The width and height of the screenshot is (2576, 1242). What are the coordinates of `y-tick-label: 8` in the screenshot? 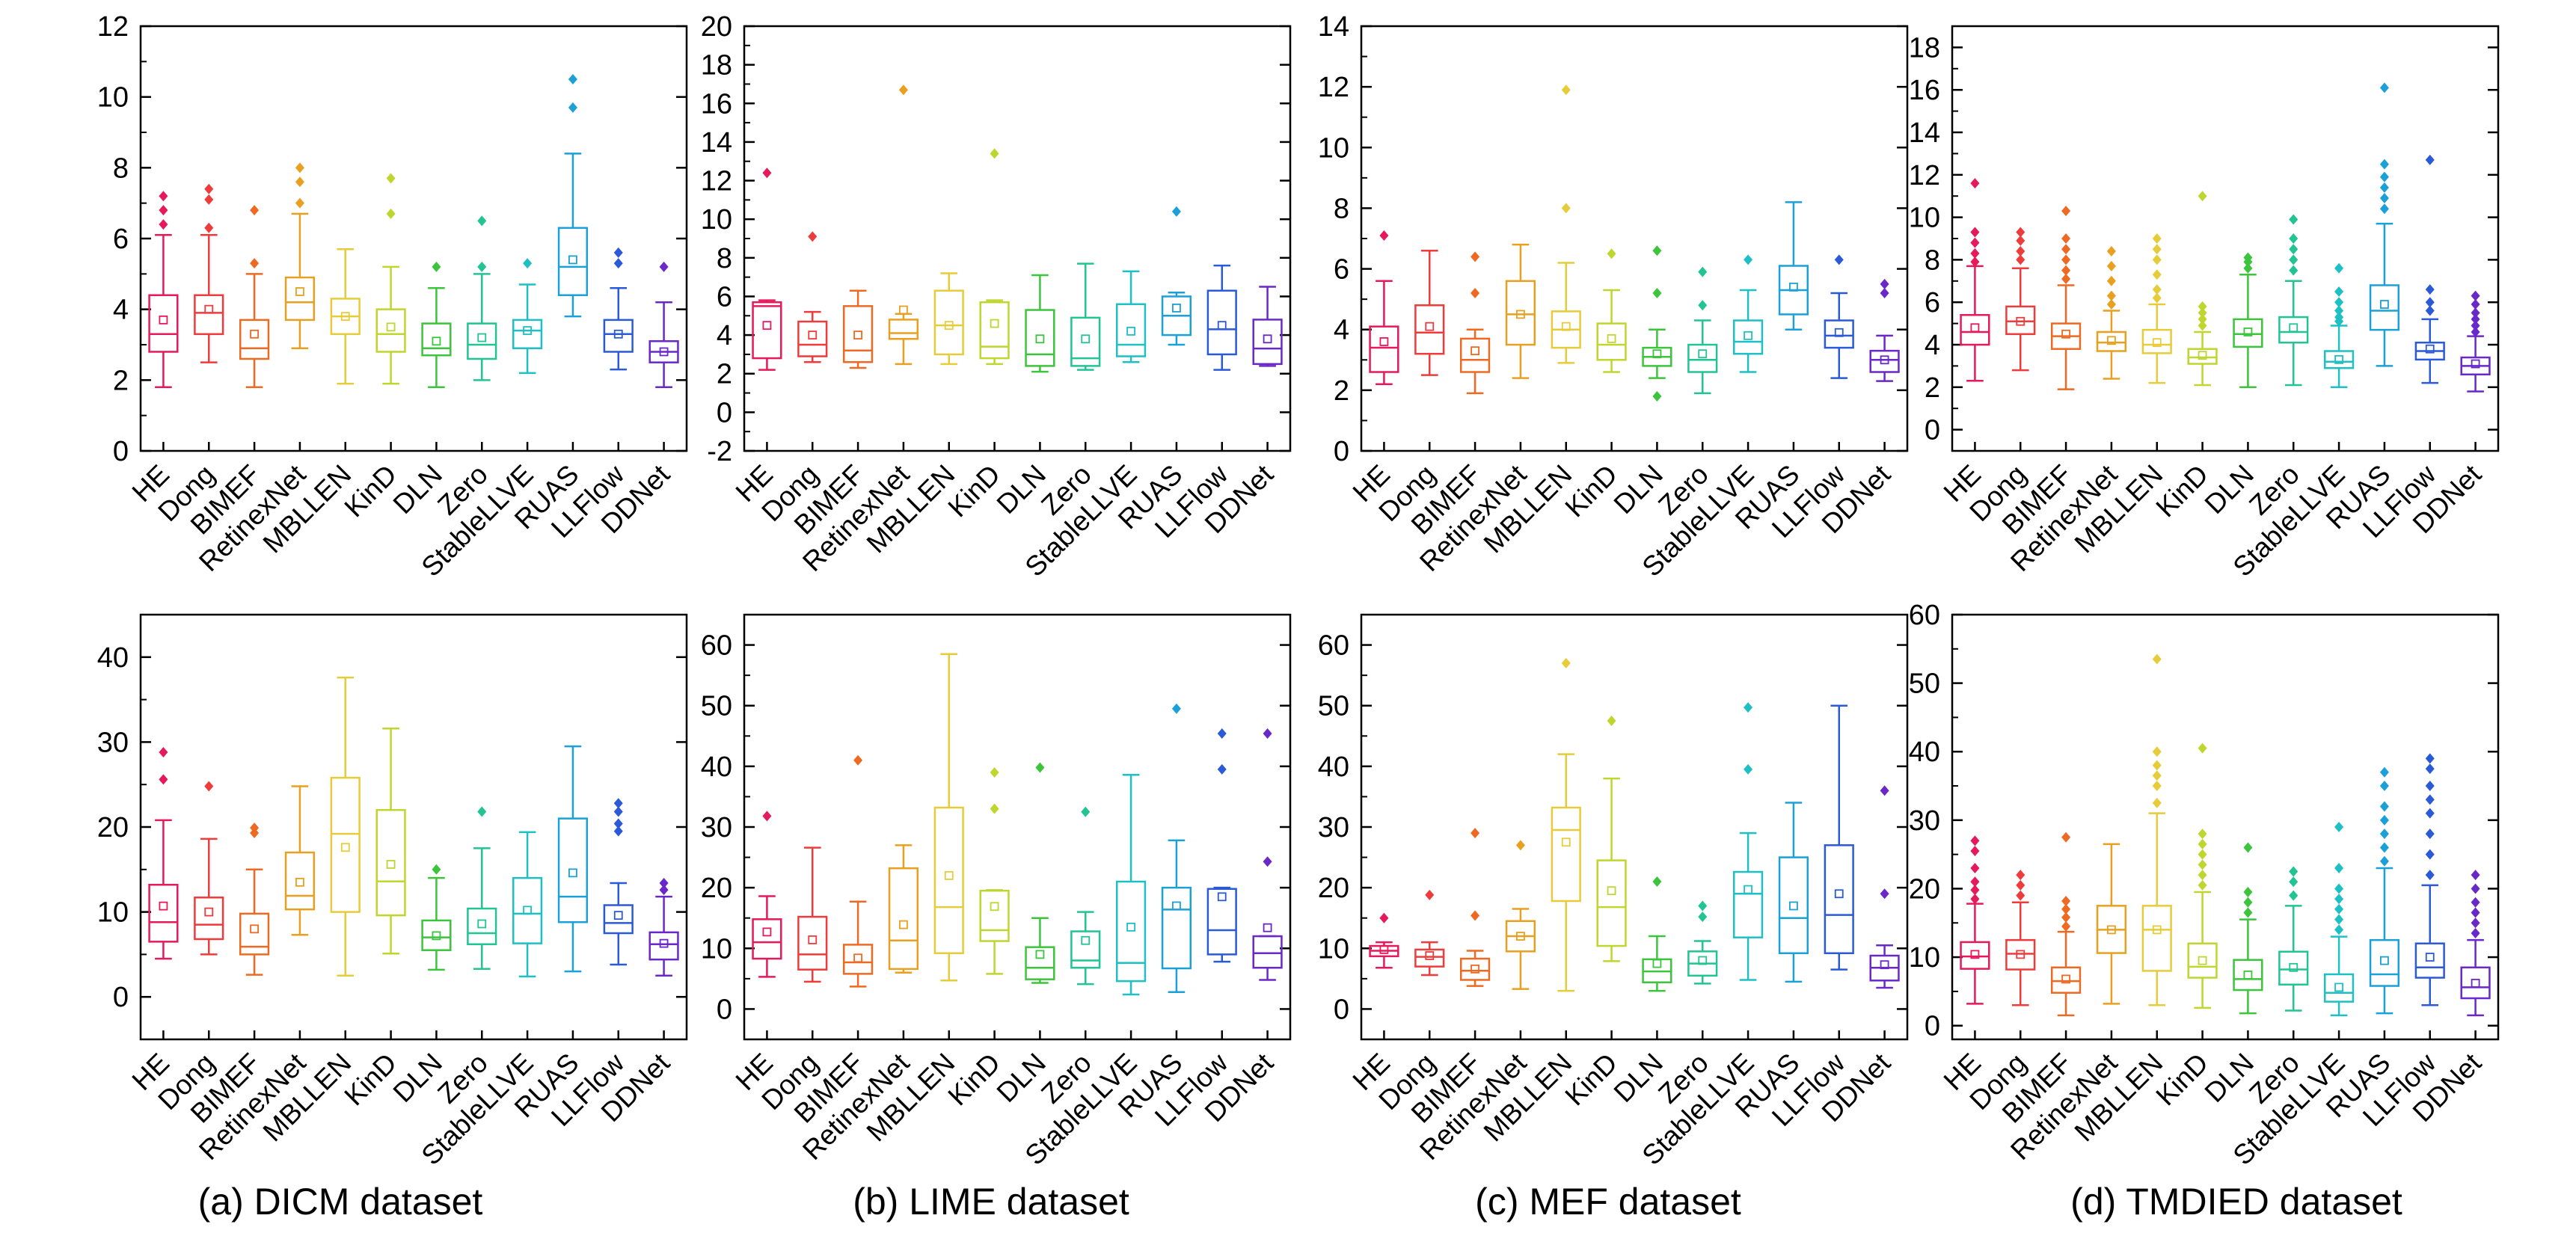 It's located at (121, 168).